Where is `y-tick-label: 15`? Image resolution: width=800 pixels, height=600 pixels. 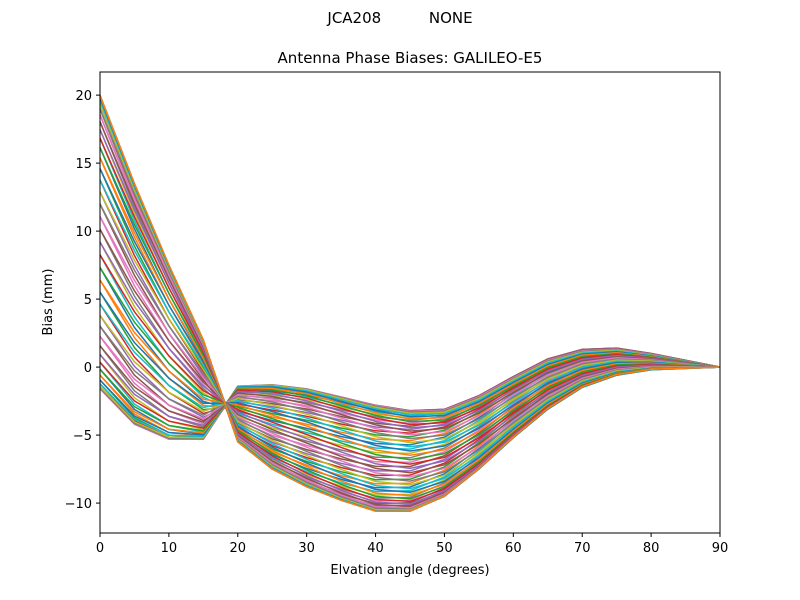 y-tick-label: 15 is located at coordinates (83, 164).